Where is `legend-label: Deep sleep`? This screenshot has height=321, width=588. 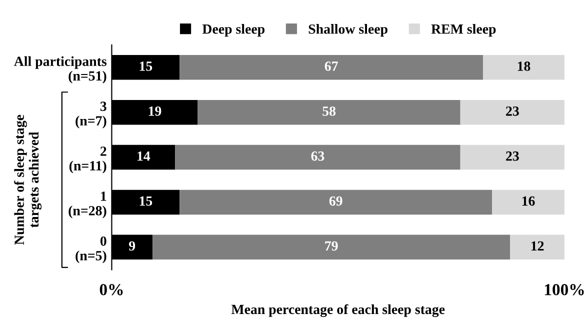
legend-label: Deep sleep is located at coordinates (233, 30).